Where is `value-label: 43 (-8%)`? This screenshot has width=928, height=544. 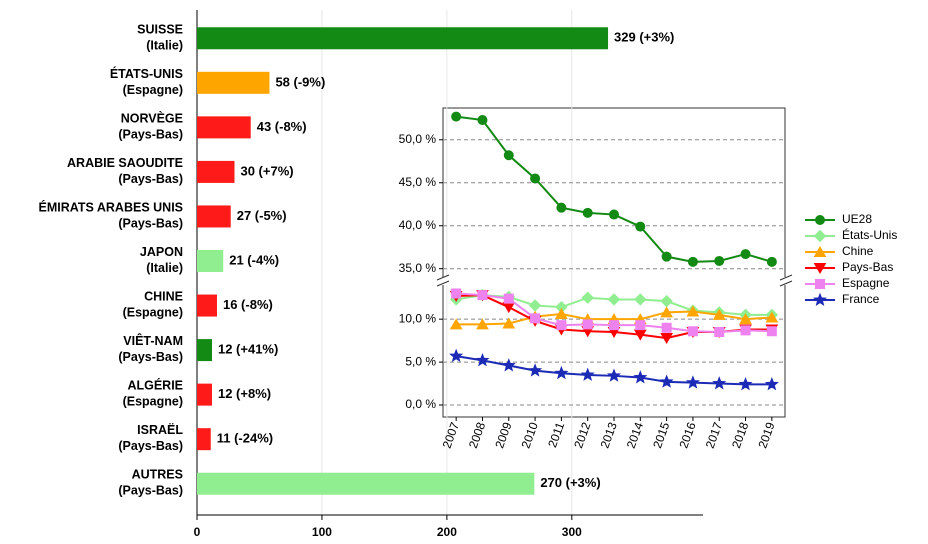 value-label: 43 (-8%) is located at coordinates (282, 126).